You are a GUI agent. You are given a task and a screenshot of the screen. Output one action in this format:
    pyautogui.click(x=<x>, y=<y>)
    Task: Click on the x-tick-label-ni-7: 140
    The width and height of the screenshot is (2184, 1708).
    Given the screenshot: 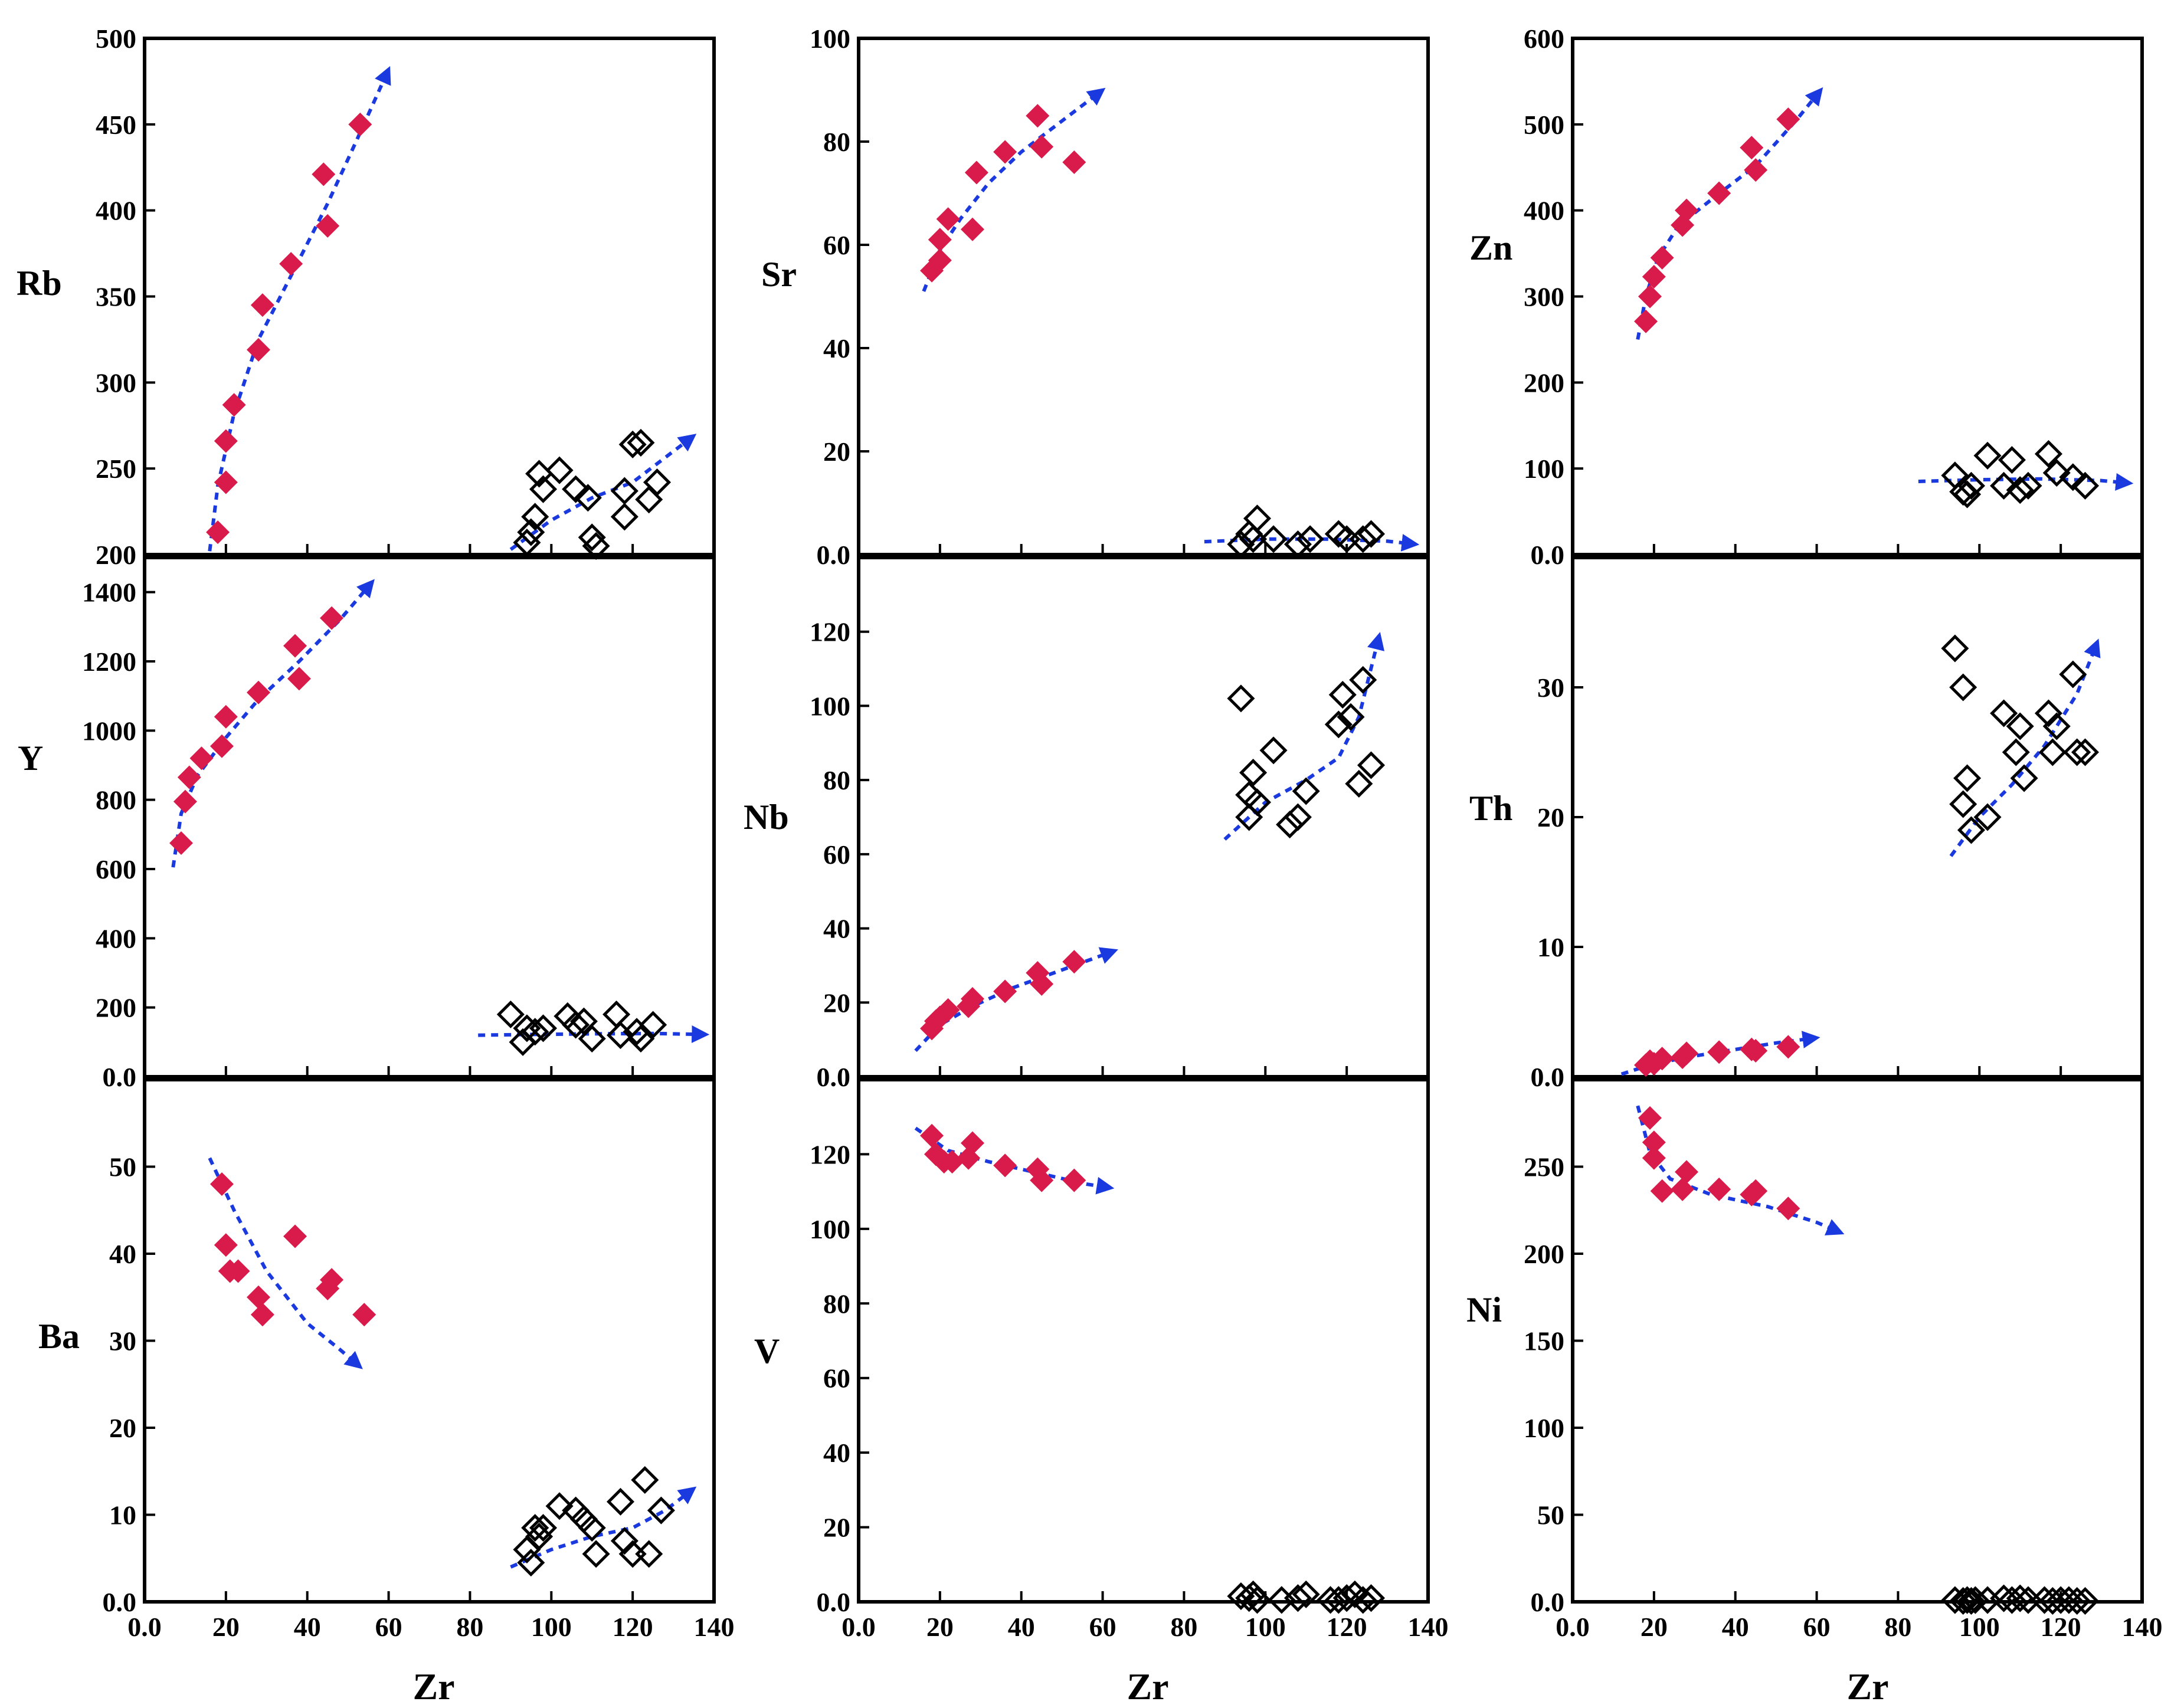 What is the action you would take?
    pyautogui.click(x=2142, y=1627)
    